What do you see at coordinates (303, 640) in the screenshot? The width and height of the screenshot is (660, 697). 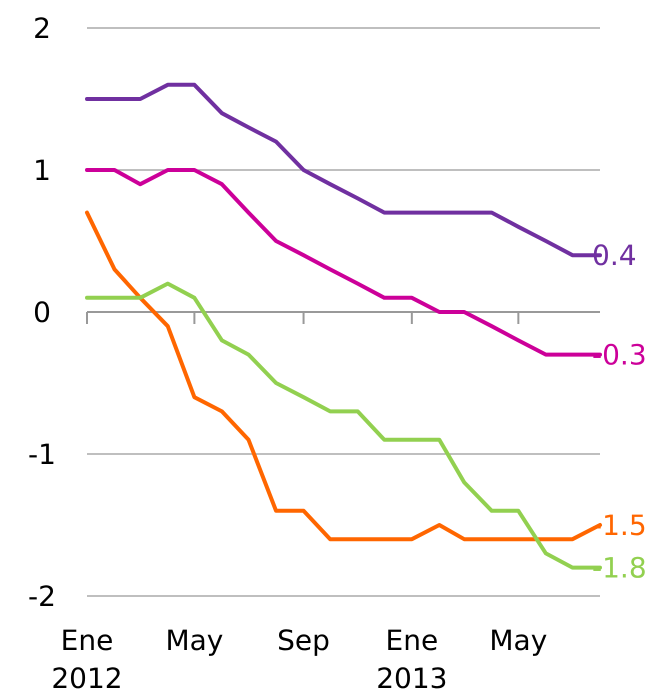 I see `x-tick-label: Sep` at bounding box center [303, 640].